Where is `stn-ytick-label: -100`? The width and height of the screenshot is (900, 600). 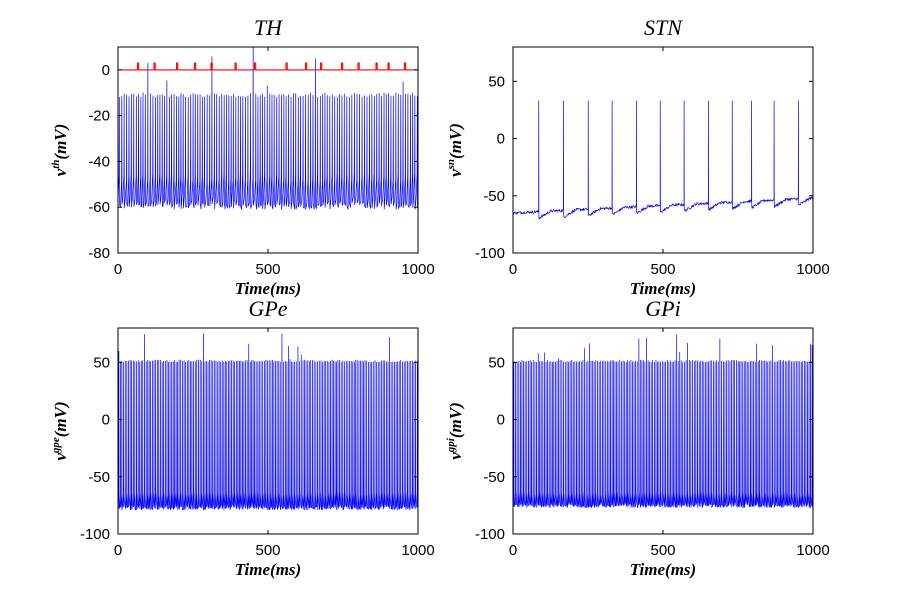
stn-ytick-label: -100 is located at coordinates (490, 253).